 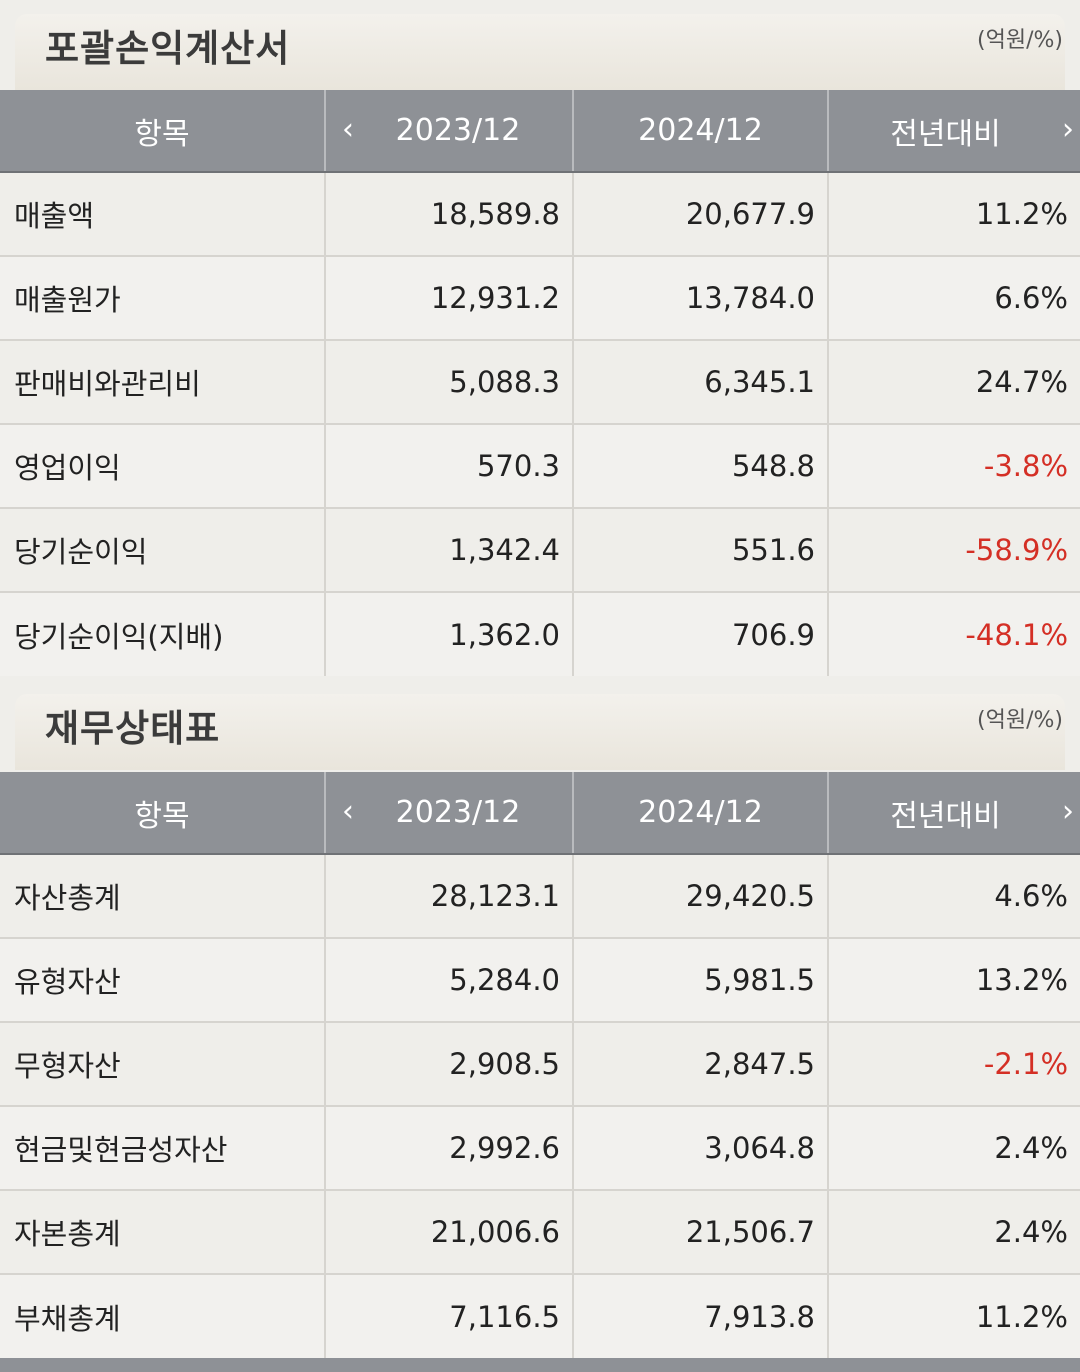 I want to click on row-label: 당기순이익, so click(x=162, y=549).